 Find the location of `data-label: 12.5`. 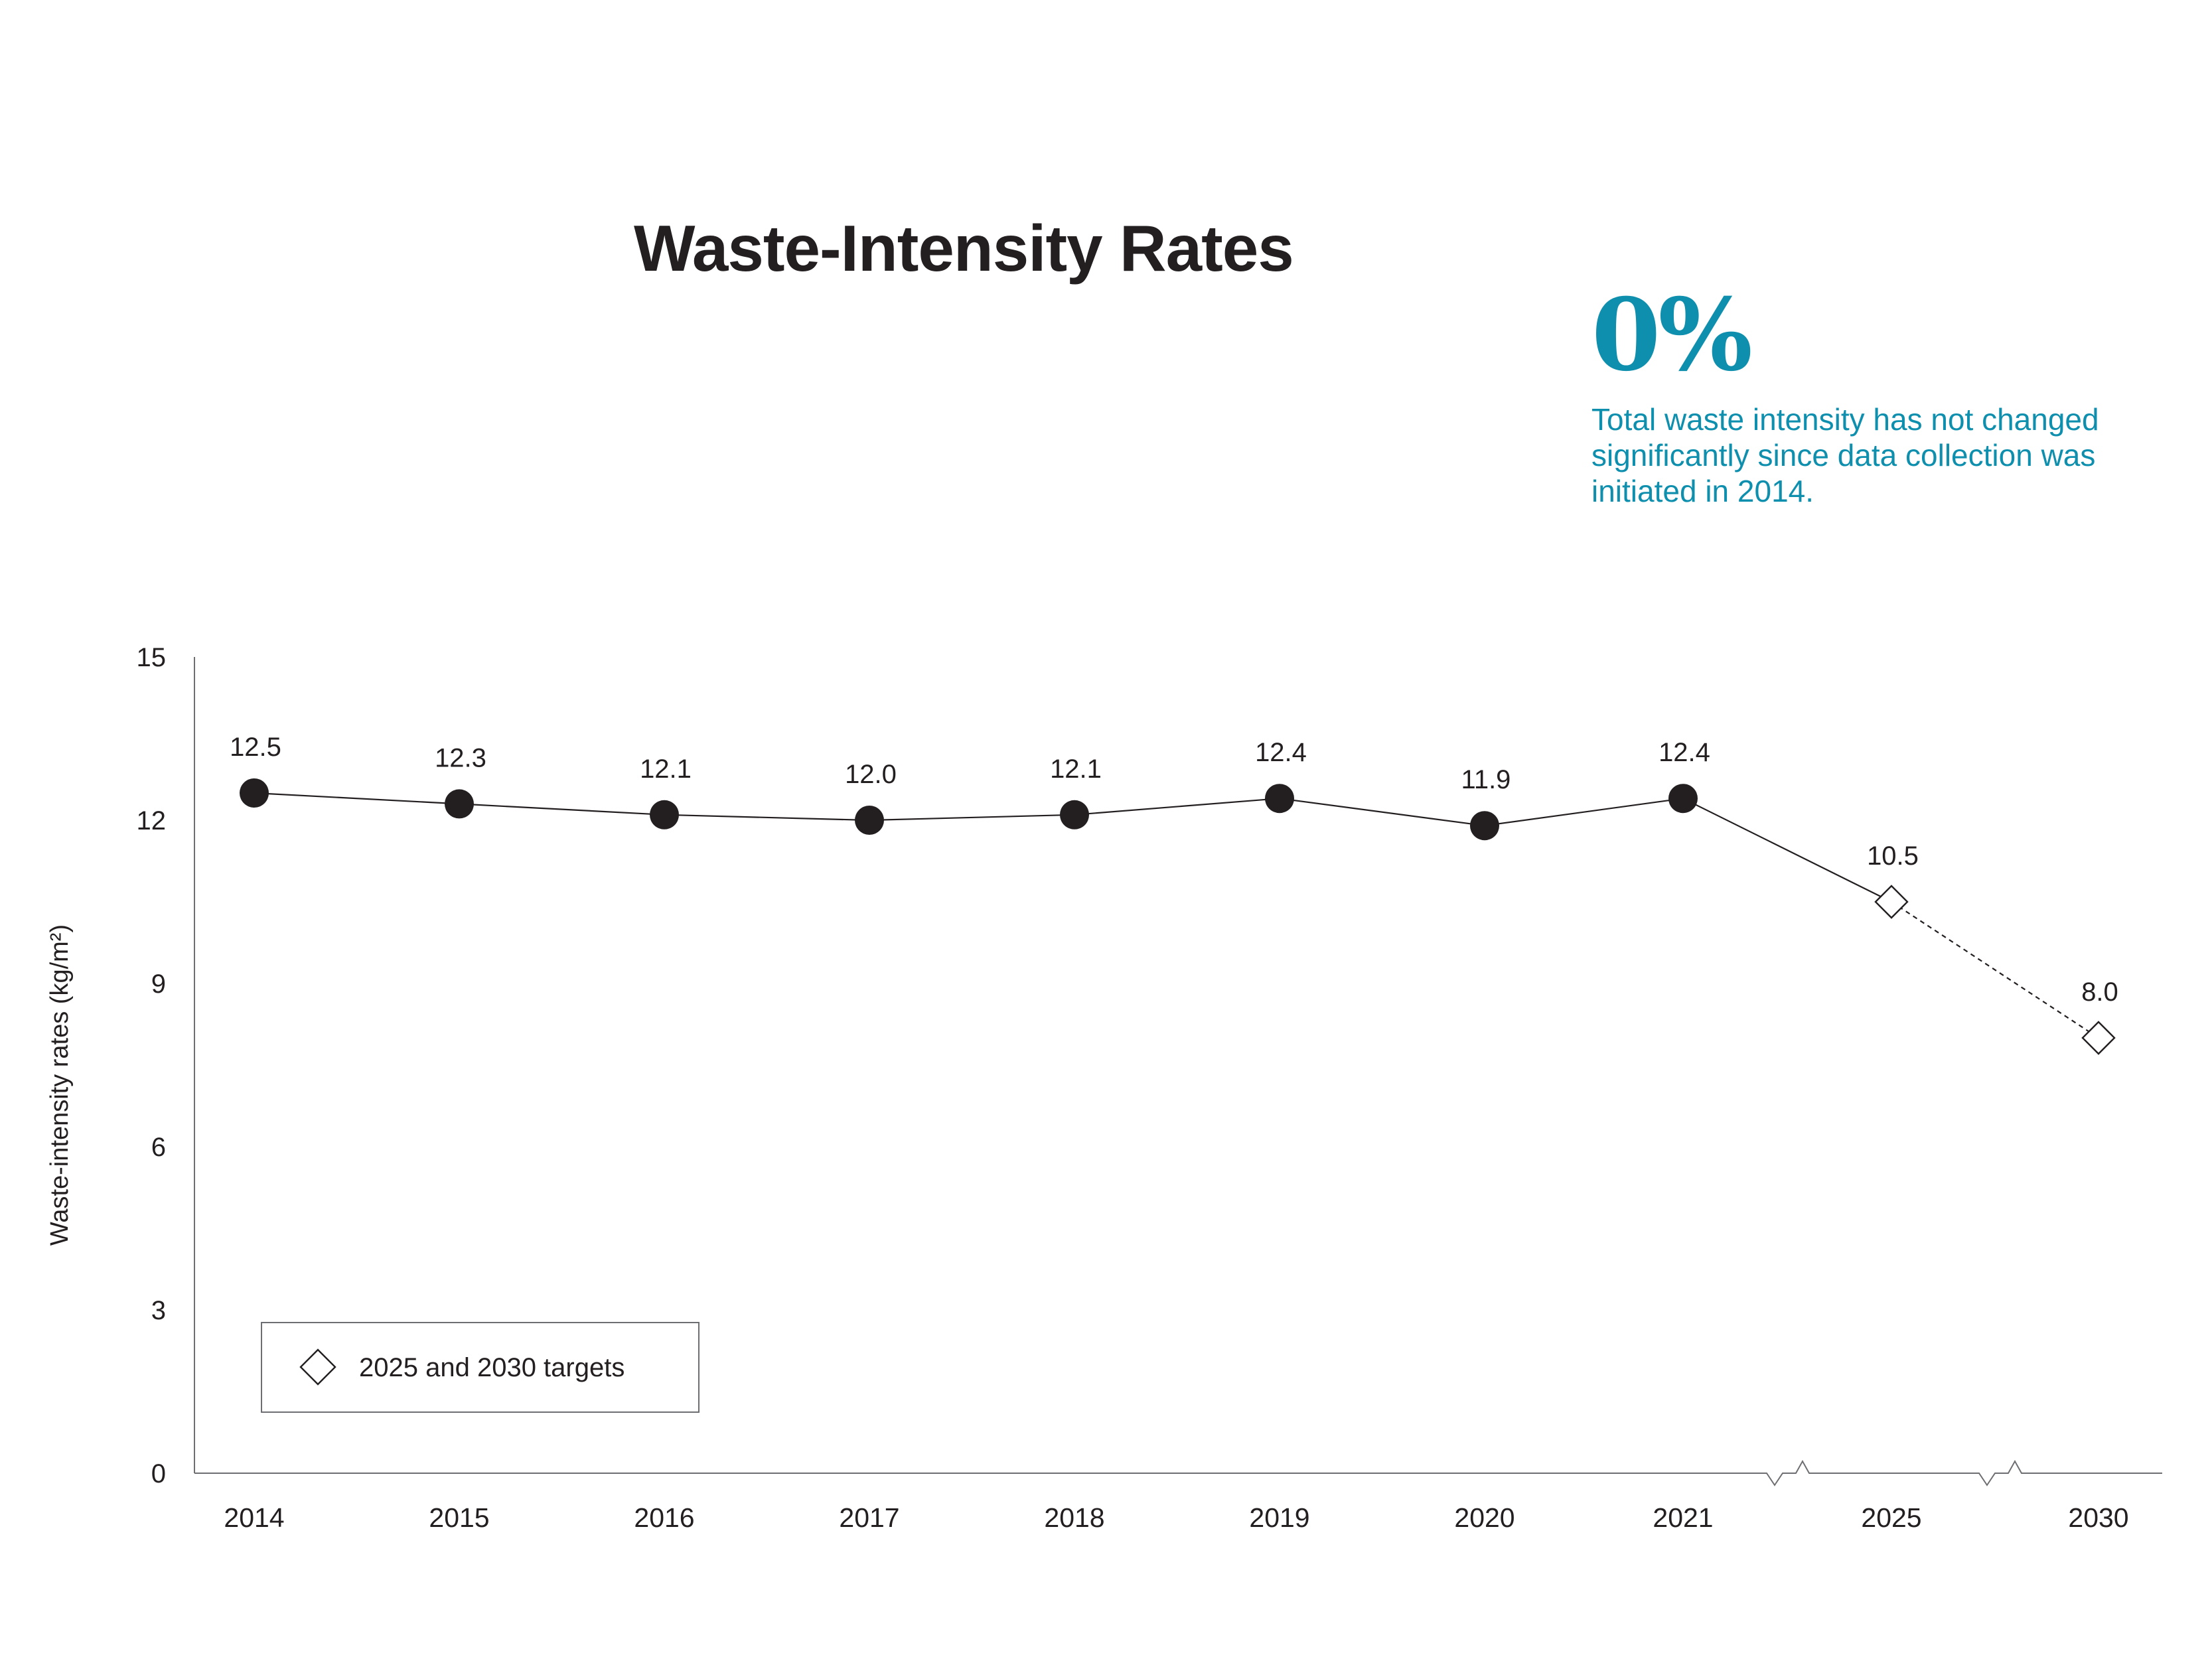

data-label: 12.5 is located at coordinates (256, 747).